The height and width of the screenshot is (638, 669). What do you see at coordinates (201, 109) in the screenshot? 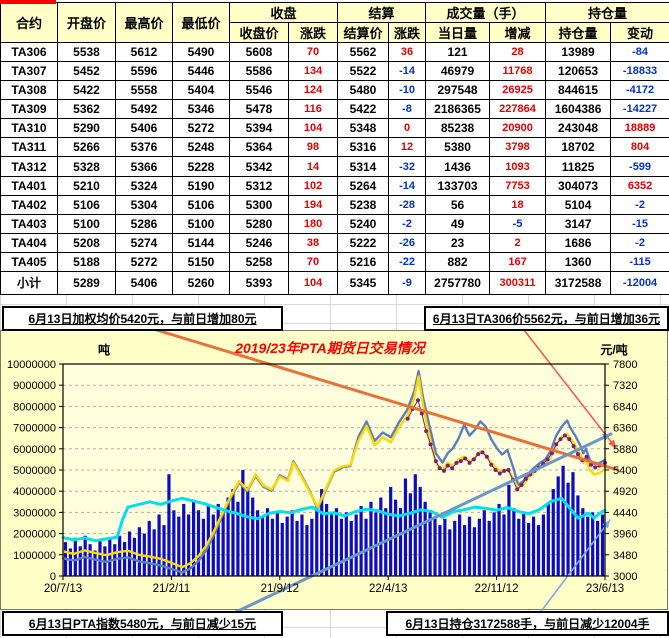
I see `value-cell: 5346` at bounding box center [201, 109].